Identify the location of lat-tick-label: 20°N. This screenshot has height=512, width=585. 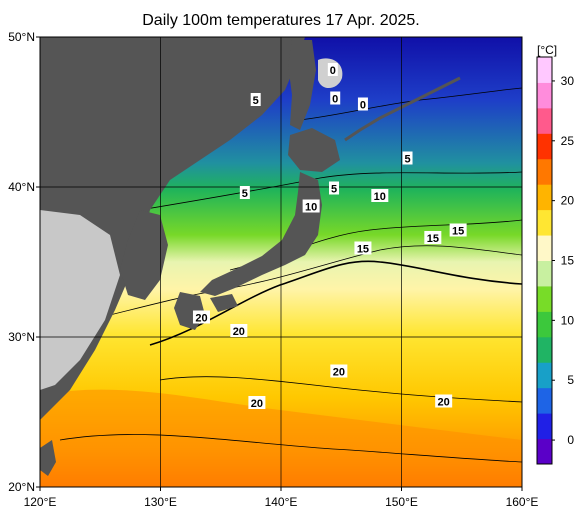
(21, 487).